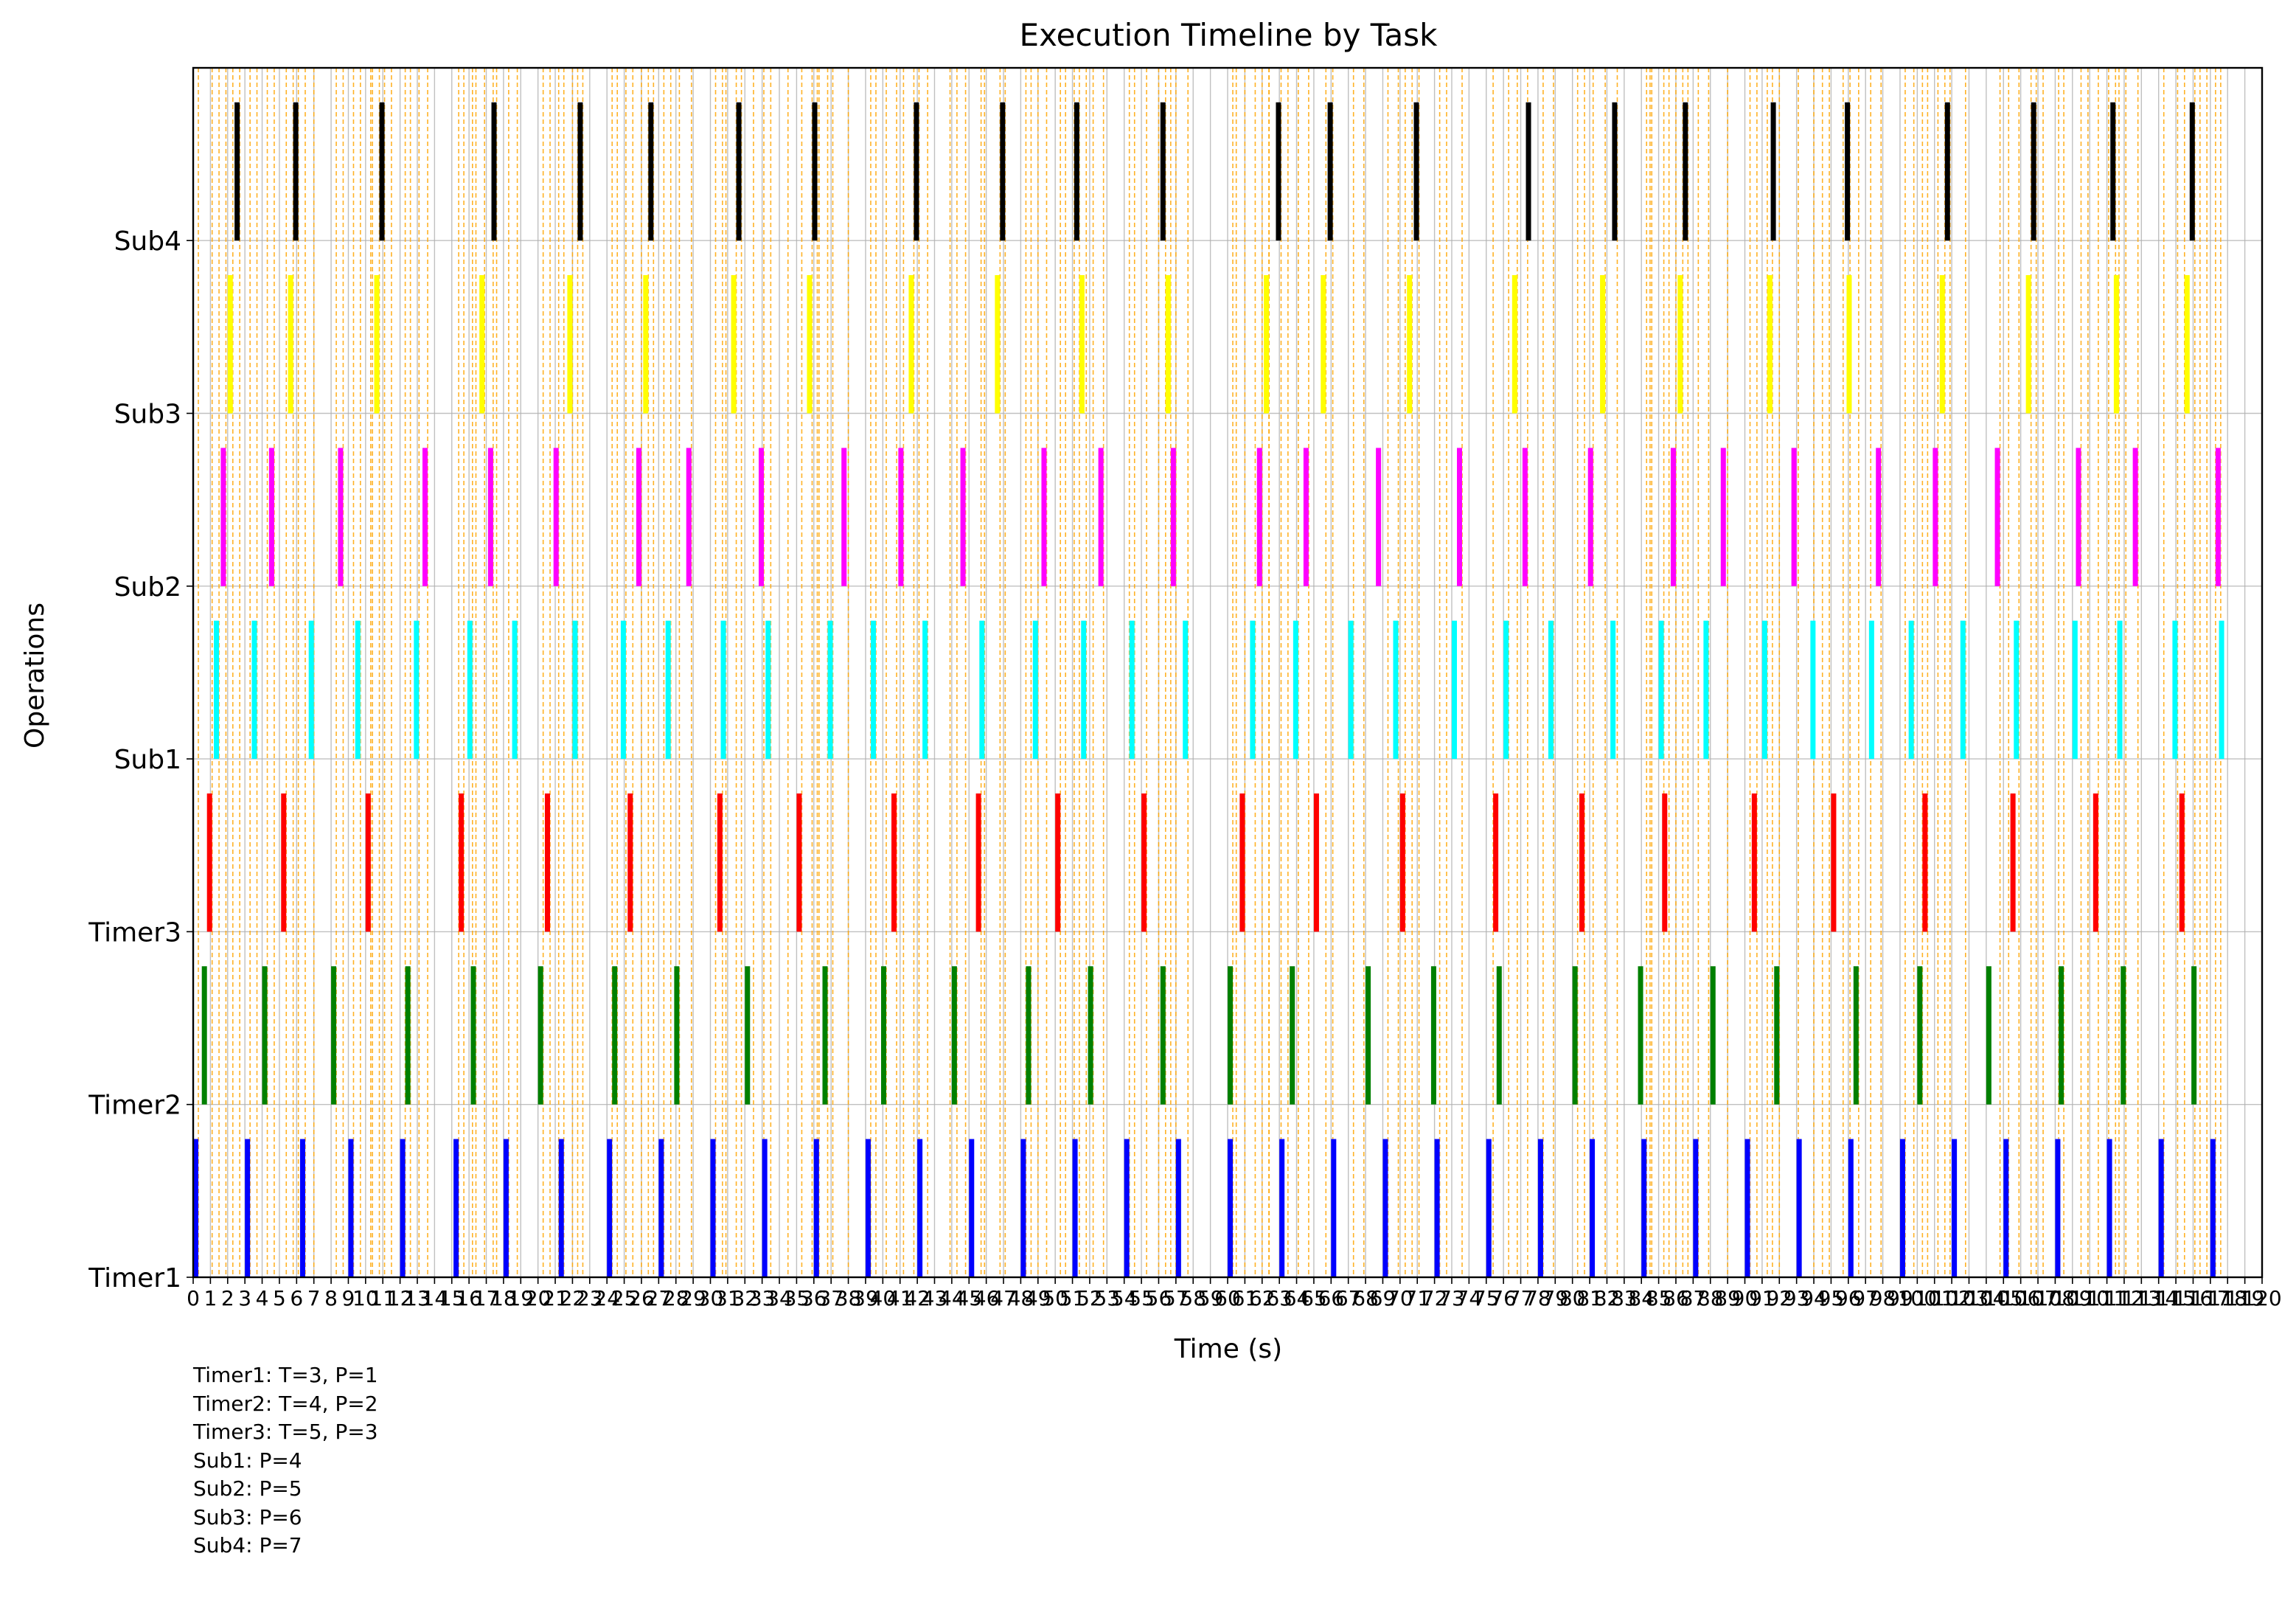 The image size is (2296, 1601). What do you see at coordinates (247, 1489) in the screenshot?
I see `note-sub2: Sub2: P=5` at bounding box center [247, 1489].